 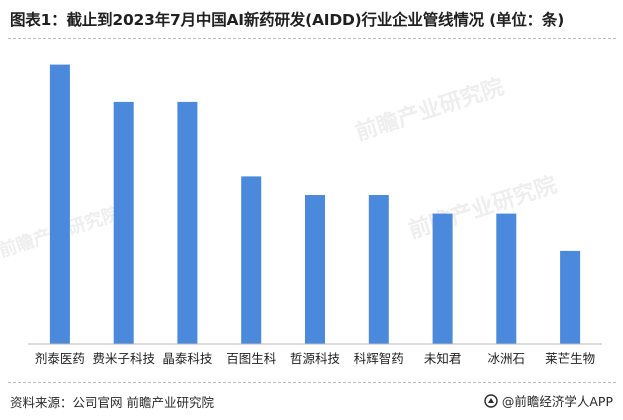 I want to click on brand-text: @前瞻经济学人APP, so click(x=557, y=401).